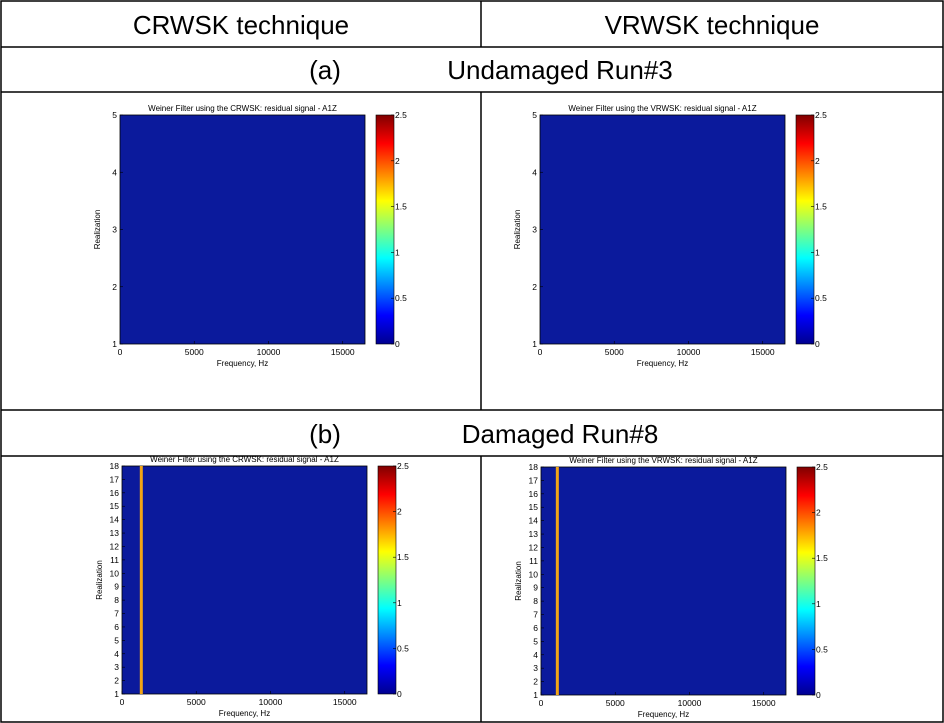  Describe the element at coordinates (241, 25) in the screenshot. I see `col-header-crwsk: CRWSK technique` at that location.